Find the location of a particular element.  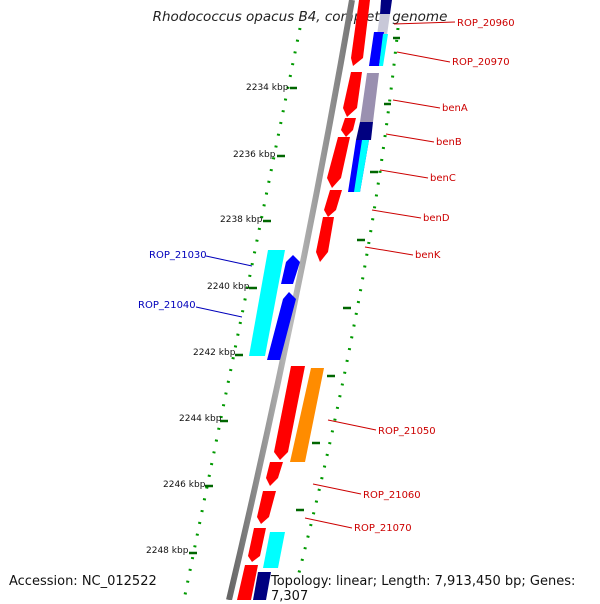

gene-label: ROP_20970 is located at coordinates (481, 62).